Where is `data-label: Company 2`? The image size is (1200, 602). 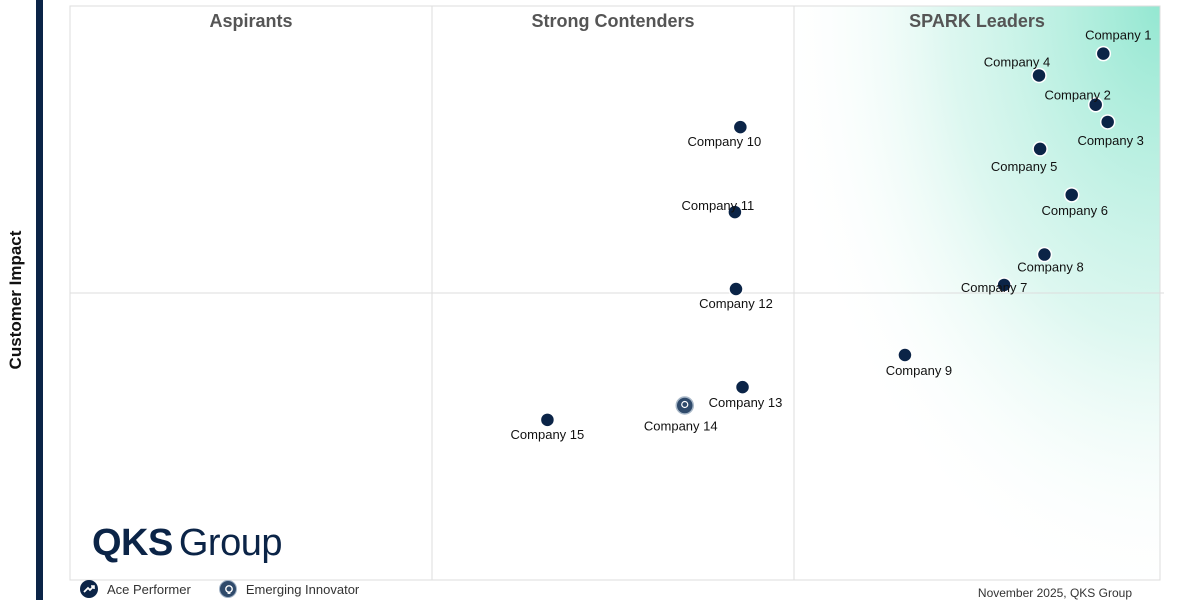
data-label: Company 2 is located at coordinates (1077, 95).